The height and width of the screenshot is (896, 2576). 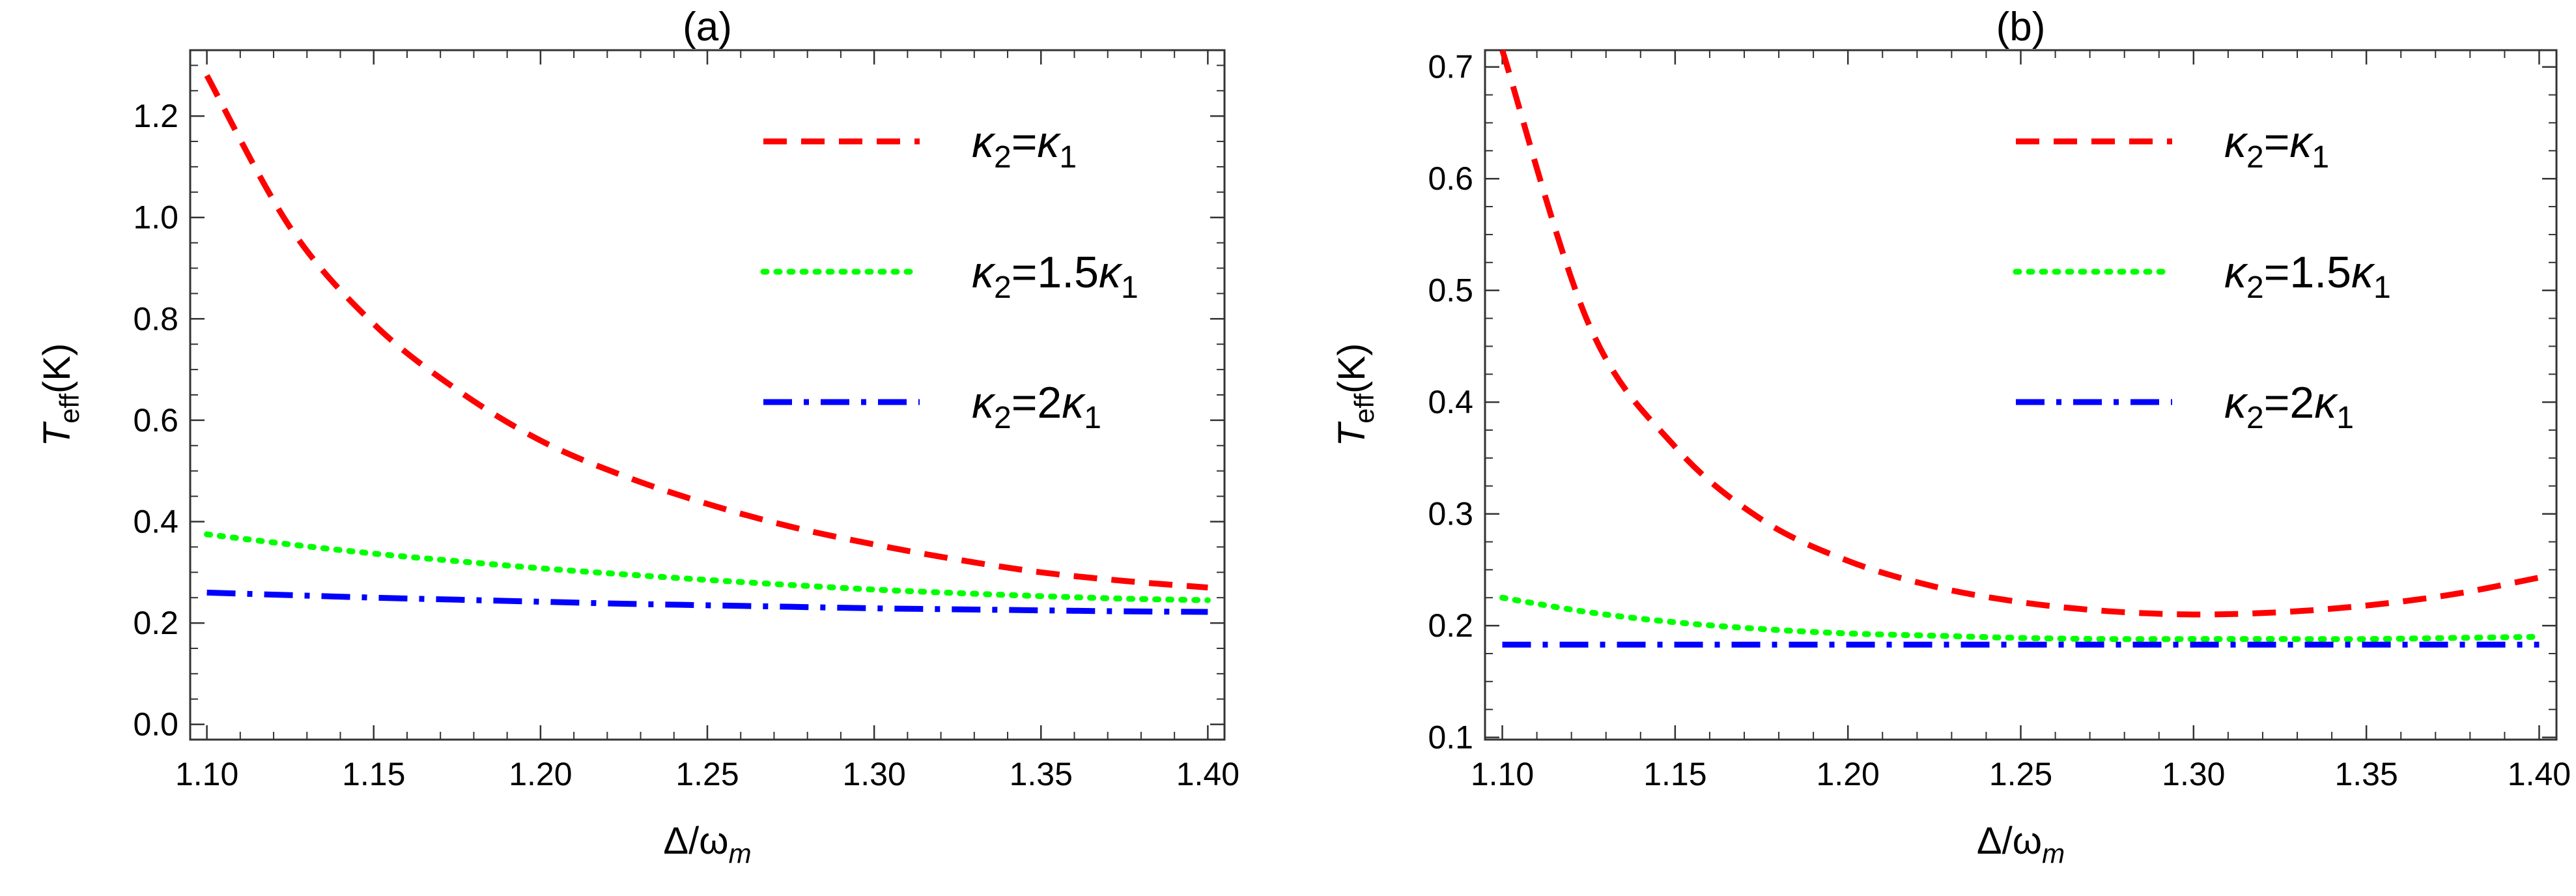 What do you see at coordinates (1450, 514) in the screenshot?
I see `y-tick-label: 0.3` at bounding box center [1450, 514].